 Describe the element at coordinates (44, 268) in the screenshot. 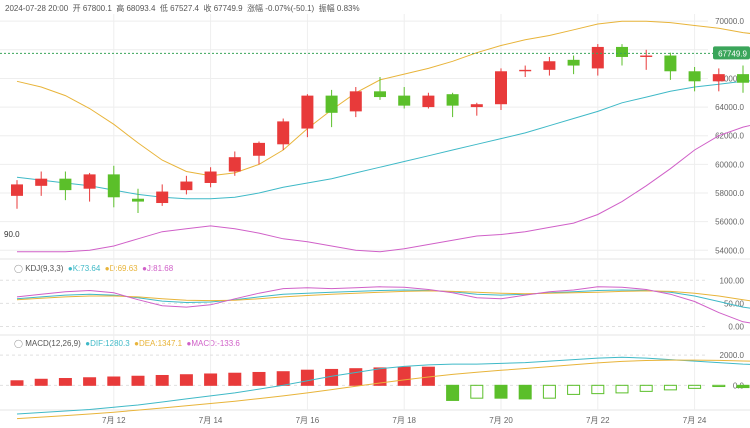

I see `kdj-title: KDJ(9,3,3)` at that location.